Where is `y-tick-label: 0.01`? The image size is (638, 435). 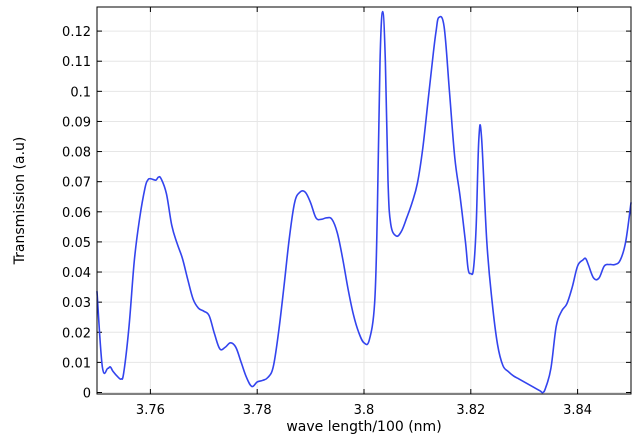
y-tick-label: 0.01 is located at coordinates (76, 363).